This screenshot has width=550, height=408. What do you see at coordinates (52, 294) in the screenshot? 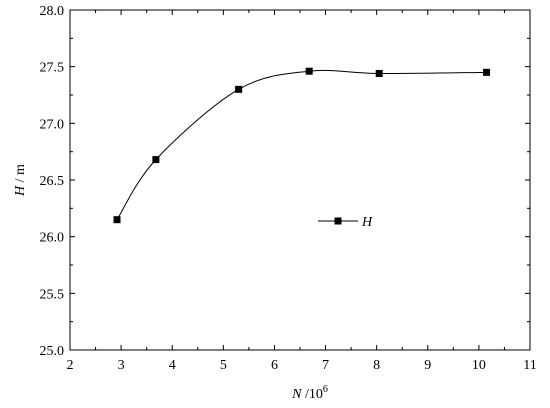
I see `y-tick-label: 25.5` at bounding box center [52, 294].